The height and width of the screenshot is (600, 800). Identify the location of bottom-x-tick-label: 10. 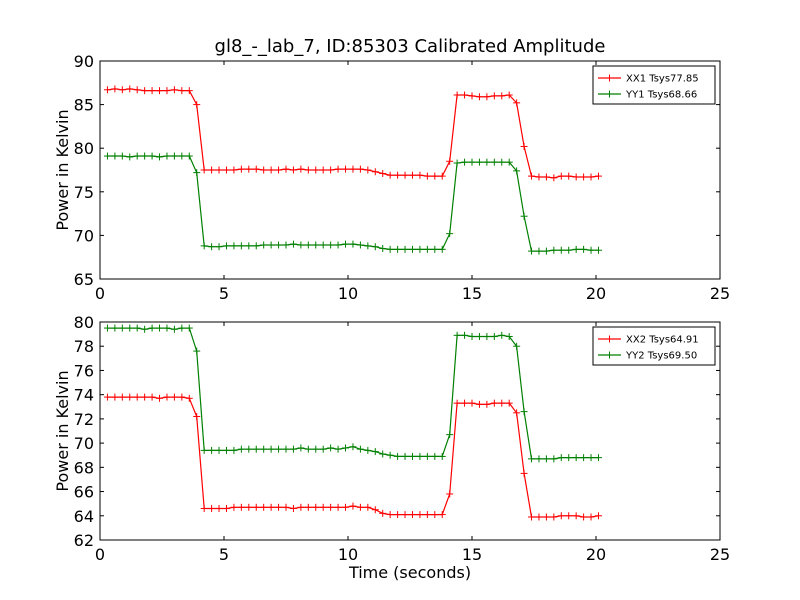
(348, 554).